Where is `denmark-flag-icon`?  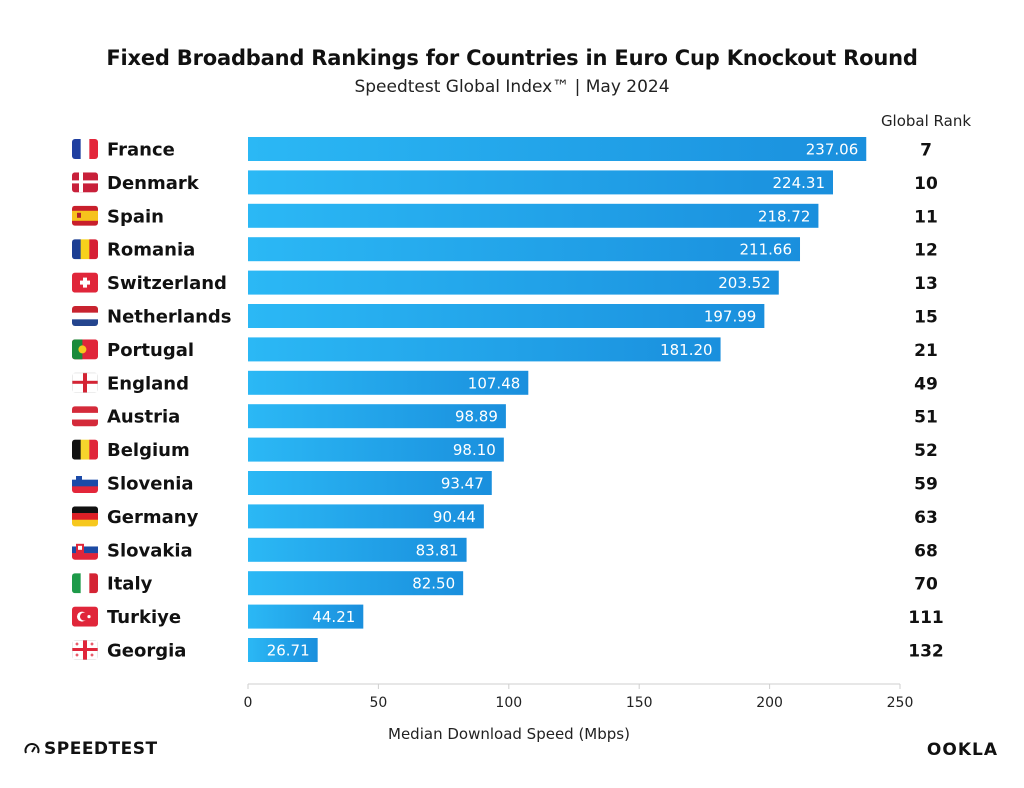 denmark-flag-icon is located at coordinates (85, 182).